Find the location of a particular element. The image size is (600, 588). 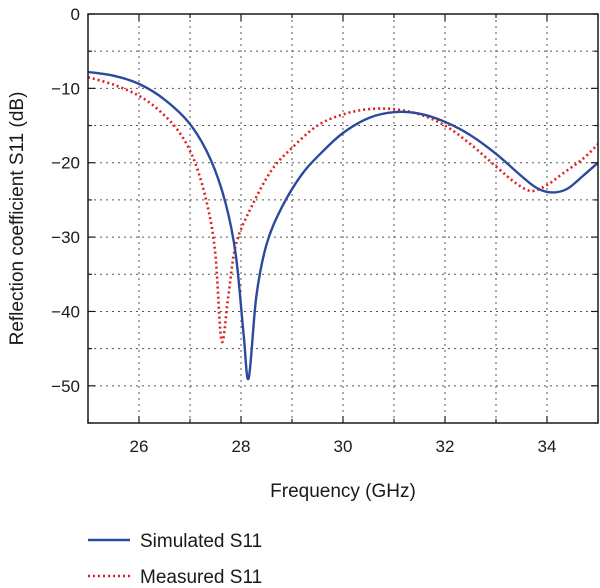

y-axis-label: Reflection coefficient S11 (dB) is located at coordinates (17, 219).